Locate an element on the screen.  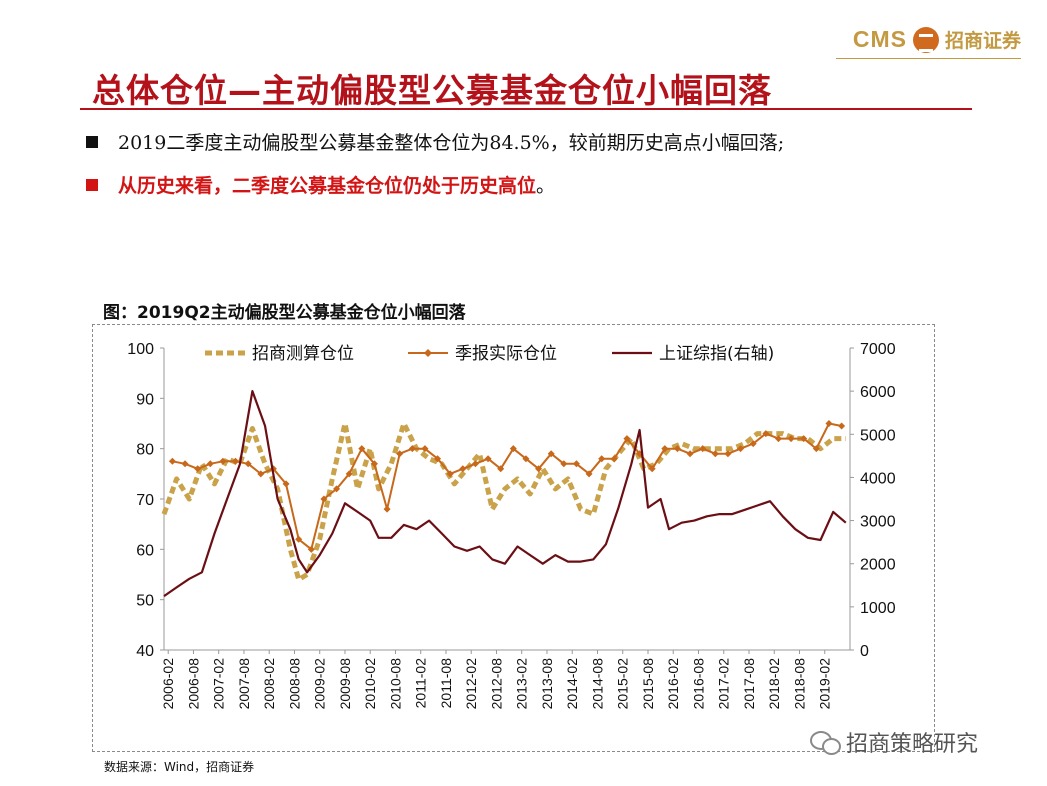
right-tick-label: 6000 is located at coordinates (878, 392).